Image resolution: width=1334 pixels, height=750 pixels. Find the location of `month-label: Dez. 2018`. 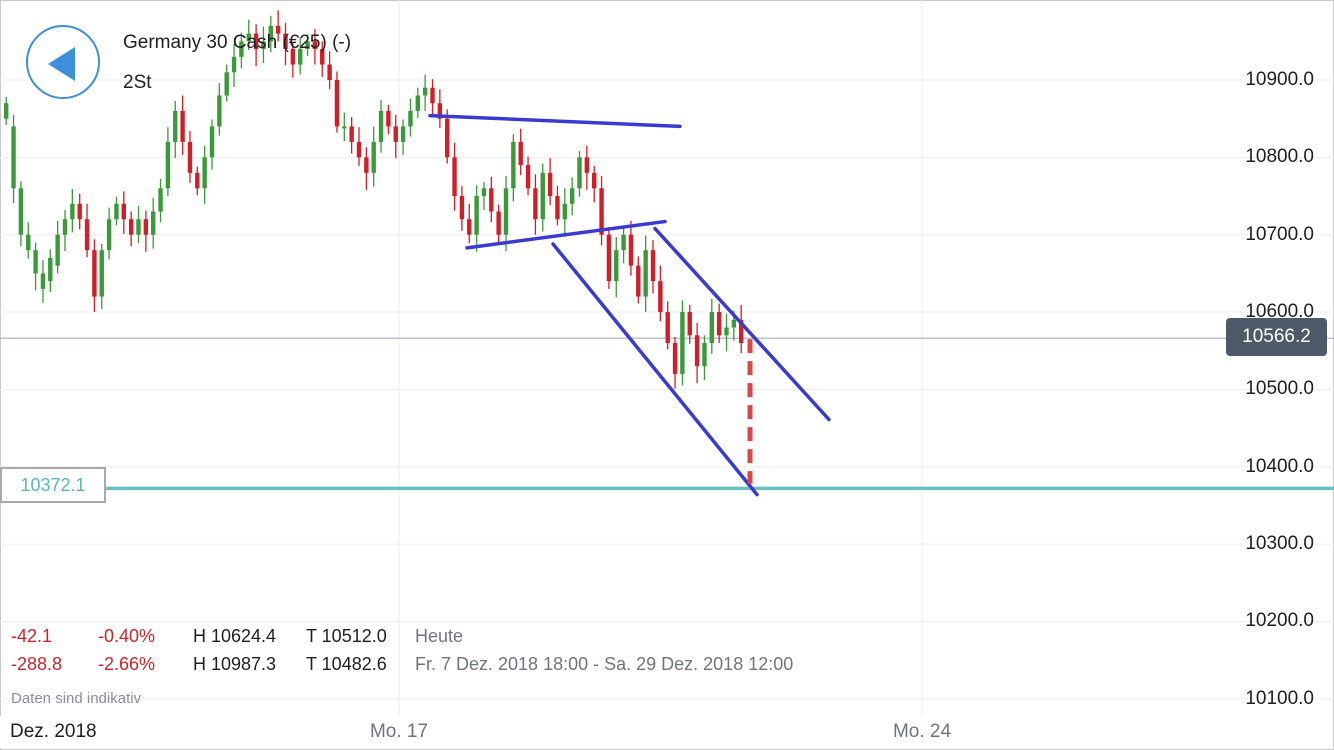

month-label: Dez. 2018 is located at coordinates (61, 732).